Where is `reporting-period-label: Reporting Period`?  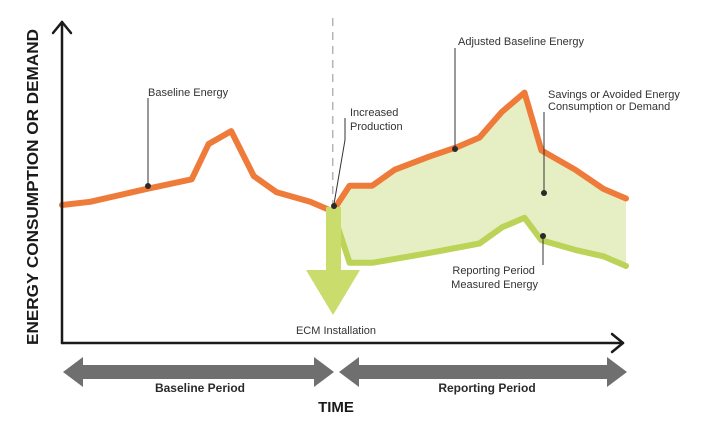
reporting-period-label: Reporting Period is located at coordinates (486, 388).